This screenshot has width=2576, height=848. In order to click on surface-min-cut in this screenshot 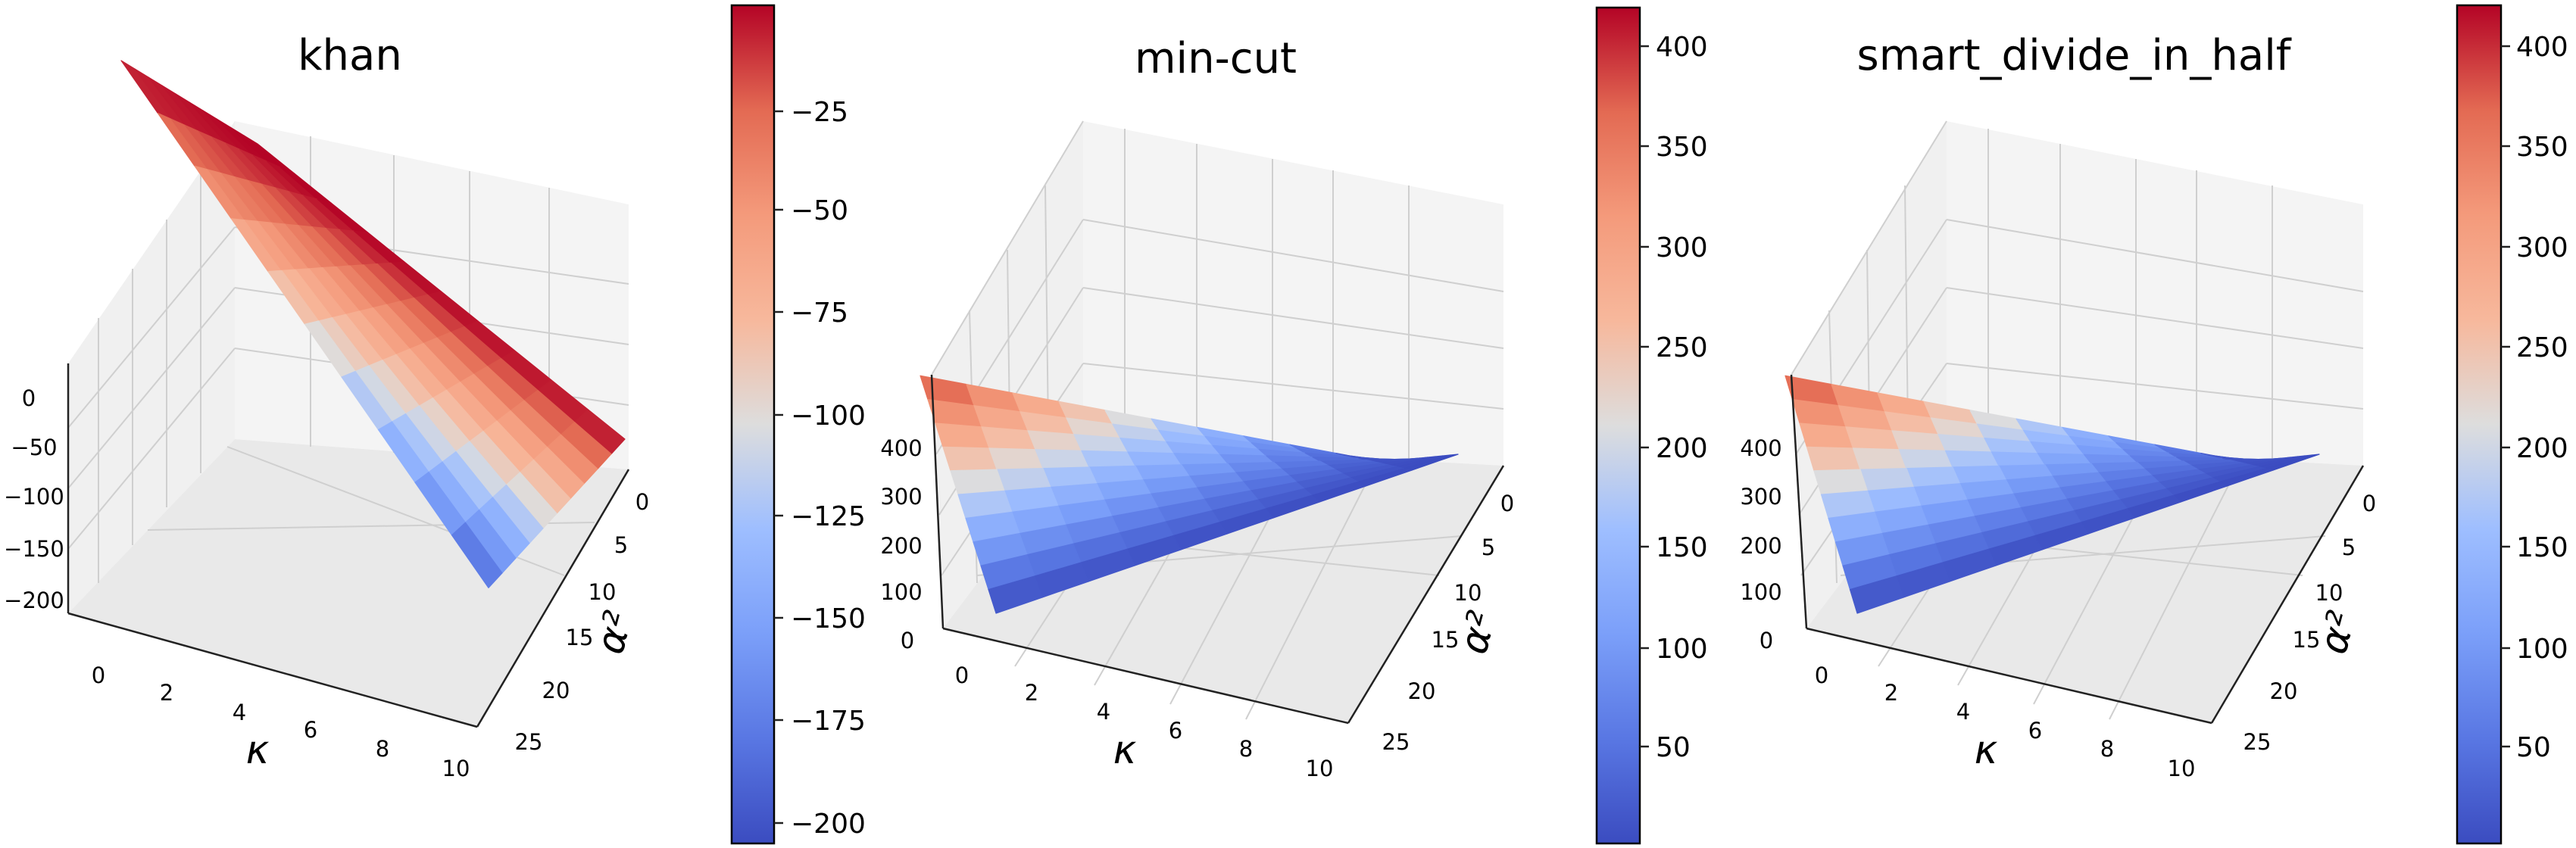, I will do `click(1190, 494)`.